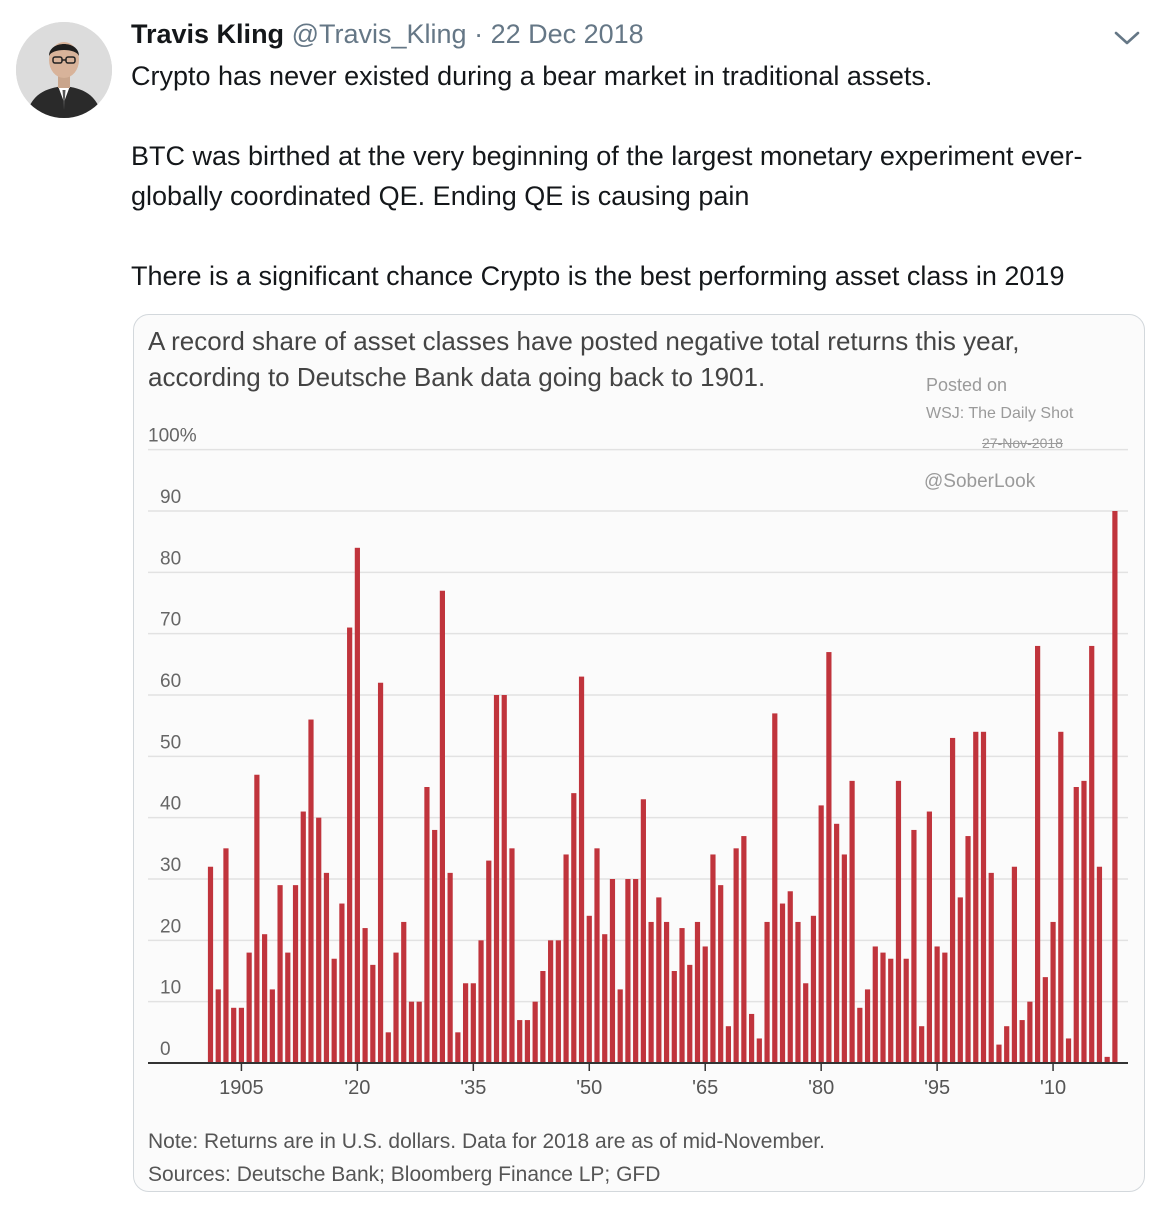 The image size is (1162, 1212). Describe the element at coordinates (705, 1088) in the screenshot. I see `x-tick-label: '65` at that location.